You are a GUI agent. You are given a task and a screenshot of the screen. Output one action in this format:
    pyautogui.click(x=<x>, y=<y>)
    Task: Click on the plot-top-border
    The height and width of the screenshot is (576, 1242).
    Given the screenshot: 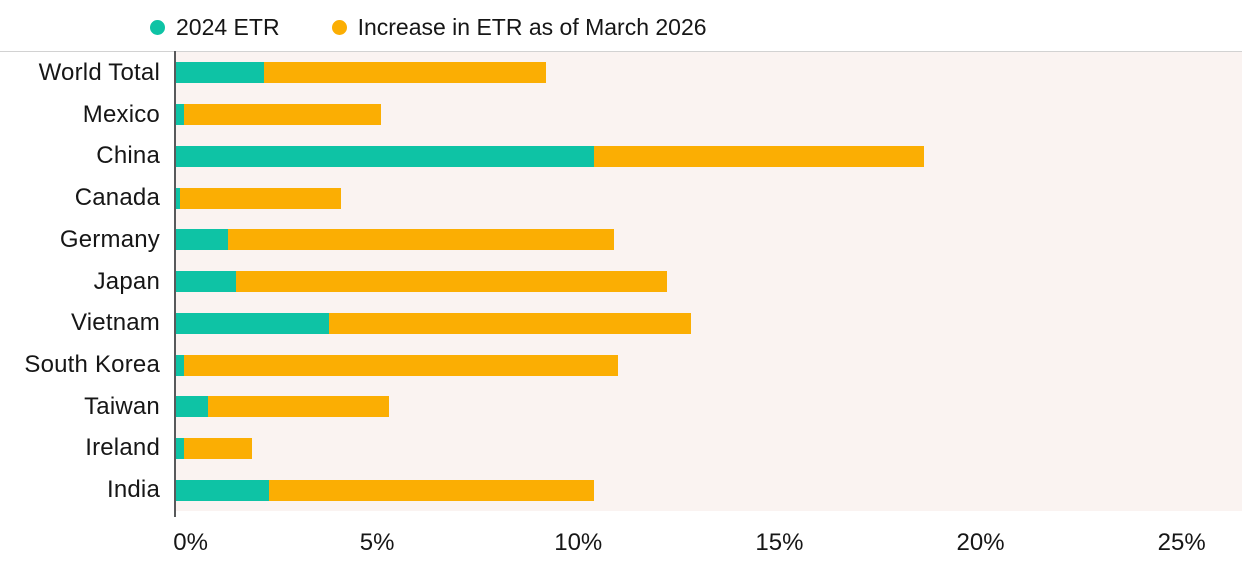 What is the action you would take?
    pyautogui.click(x=621, y=51)
    